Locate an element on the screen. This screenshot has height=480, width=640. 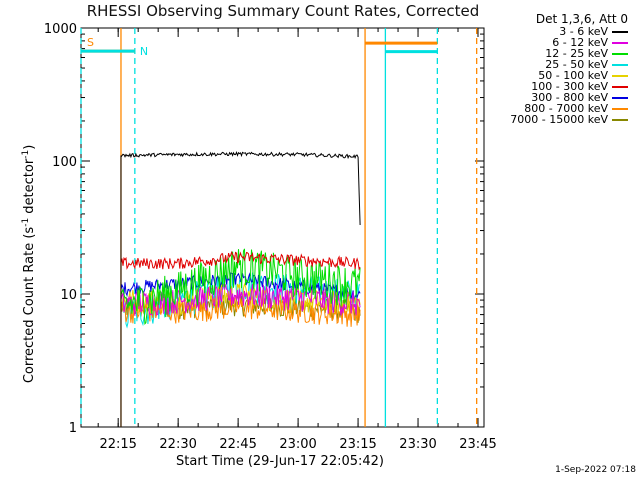
flag-label-n: N is located at coordinates (144, 51).